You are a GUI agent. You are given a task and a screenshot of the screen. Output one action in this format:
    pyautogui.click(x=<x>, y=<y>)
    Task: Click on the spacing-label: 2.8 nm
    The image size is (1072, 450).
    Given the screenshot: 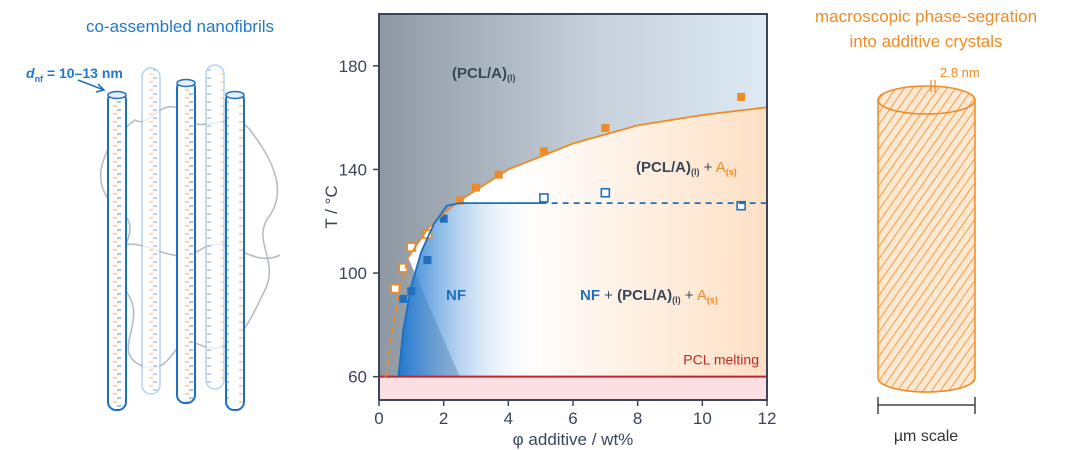 What is the action you would take?
    pyautogui.click(x=960, y=72)
    